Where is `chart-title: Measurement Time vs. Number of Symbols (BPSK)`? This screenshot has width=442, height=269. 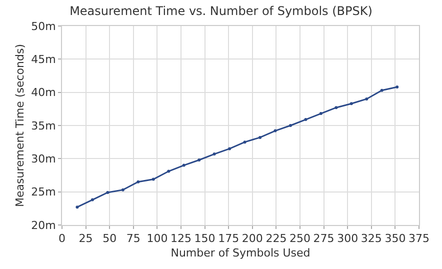 chart-title: Measurement Time vs. Number of Symbols (BPSK) is located at coordinates (221, 11).